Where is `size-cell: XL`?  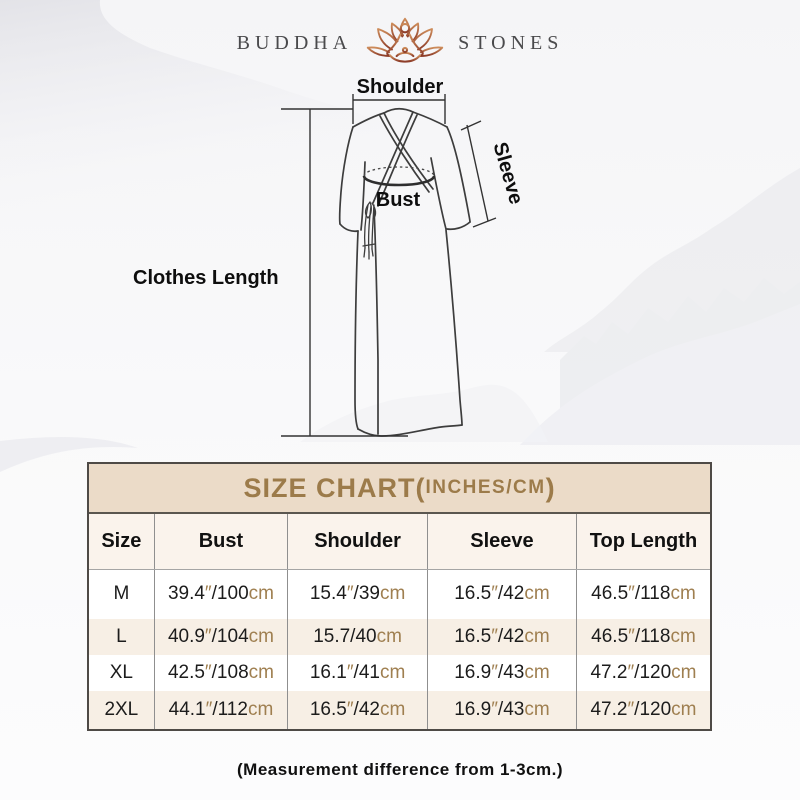
size-cell: XL is located at coordinates (121, 672).